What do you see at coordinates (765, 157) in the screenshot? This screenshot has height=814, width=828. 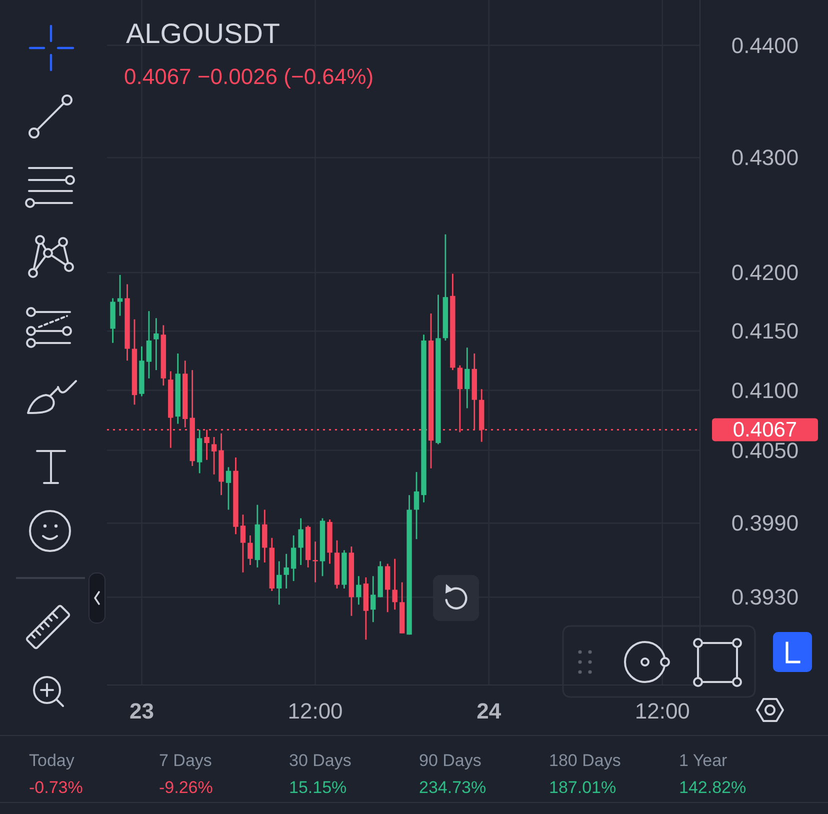 I see `y-tick-label: 0.4300` at bounding box center [765, 157].